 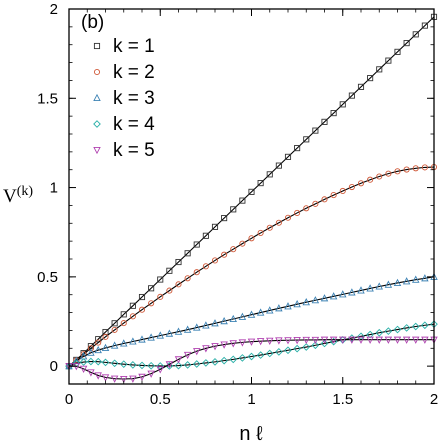 What do you see at coordinates (25, 191) in the screenshot?
I see `y-axis-label-superscript: (k)` at bounding box center [25, 191].